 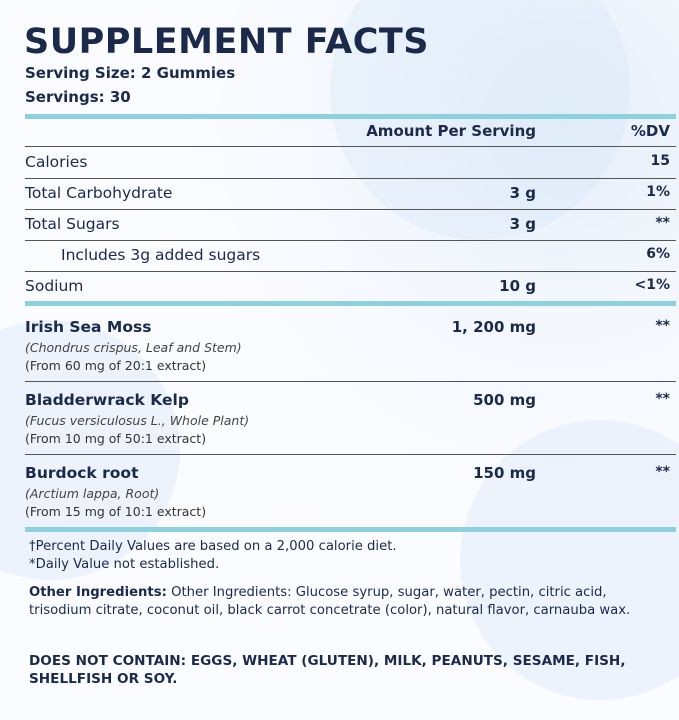 What do you see at coordinates (504, 400) in the screenshot?
I see `ingredient-amount: 500 mg` at bounding box center [504, 400].